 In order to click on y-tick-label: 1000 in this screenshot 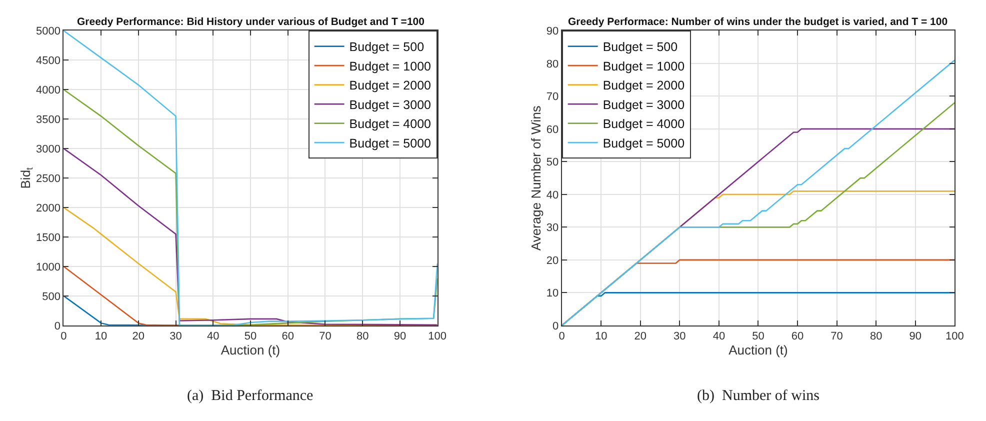, I will do `click(48, 267)`.